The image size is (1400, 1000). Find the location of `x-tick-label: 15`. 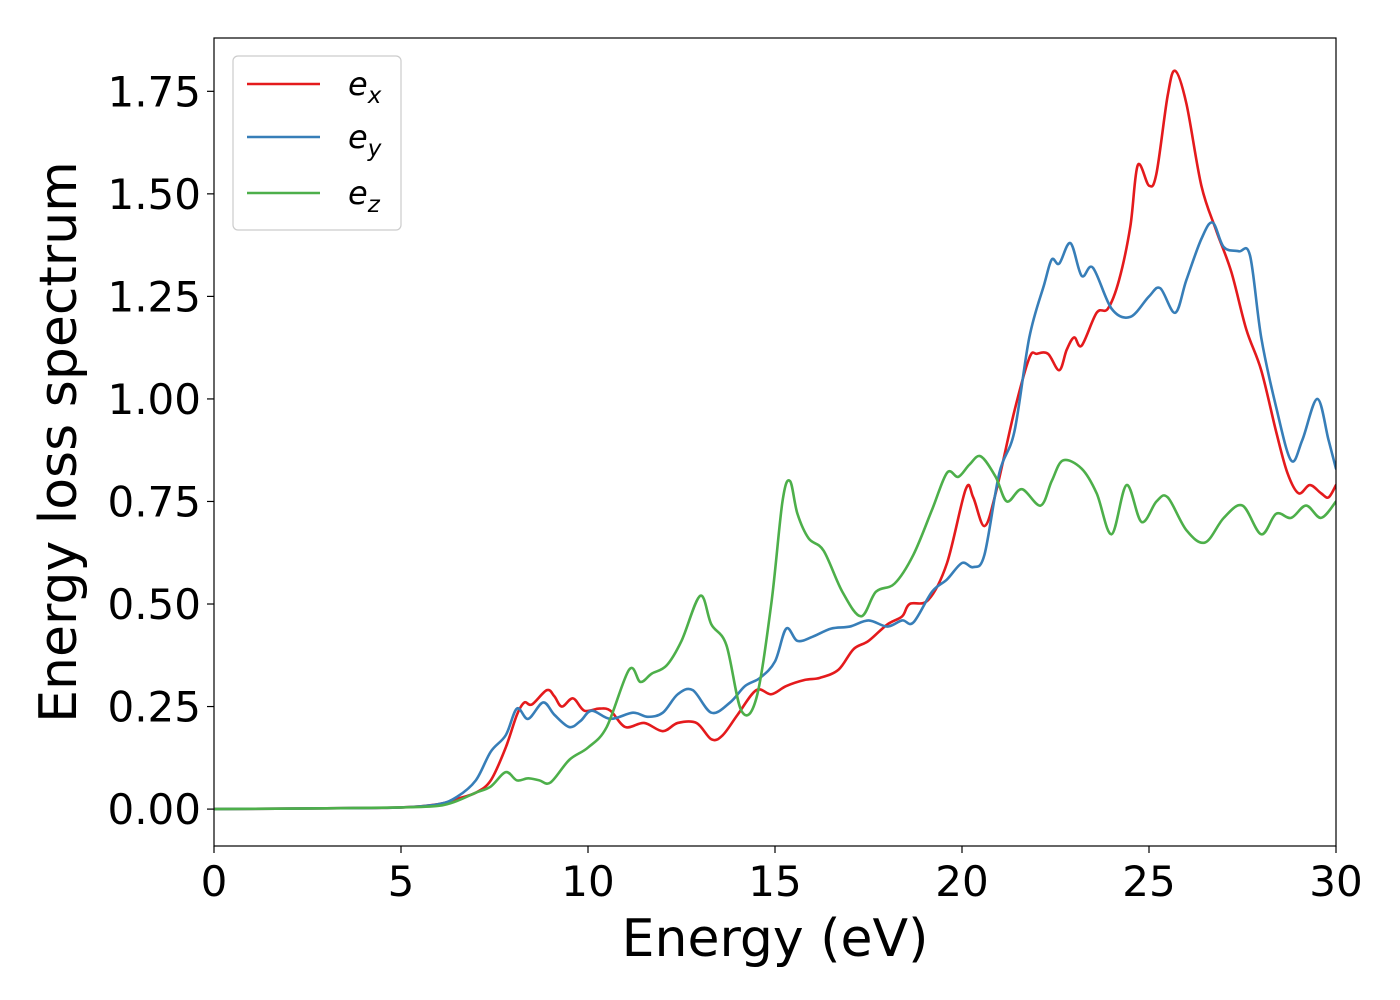

x-tick-label: 15 is located at coordinates (774, 881).